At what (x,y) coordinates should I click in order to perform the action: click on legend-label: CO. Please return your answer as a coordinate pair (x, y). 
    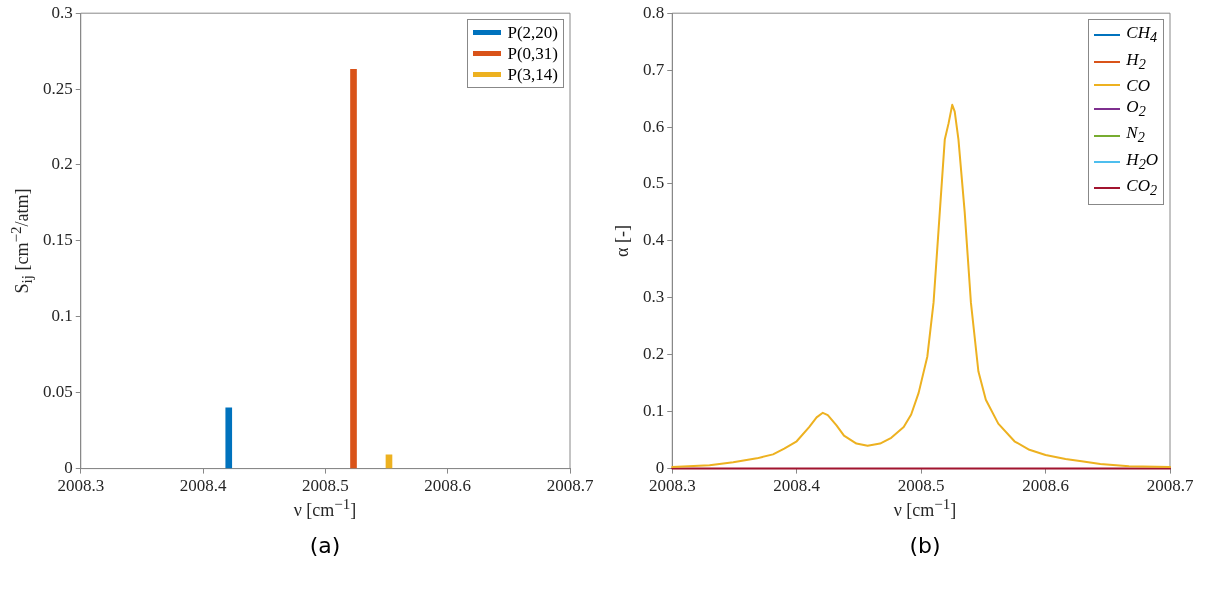
    Looking at the image, I should click on (1138, 85).